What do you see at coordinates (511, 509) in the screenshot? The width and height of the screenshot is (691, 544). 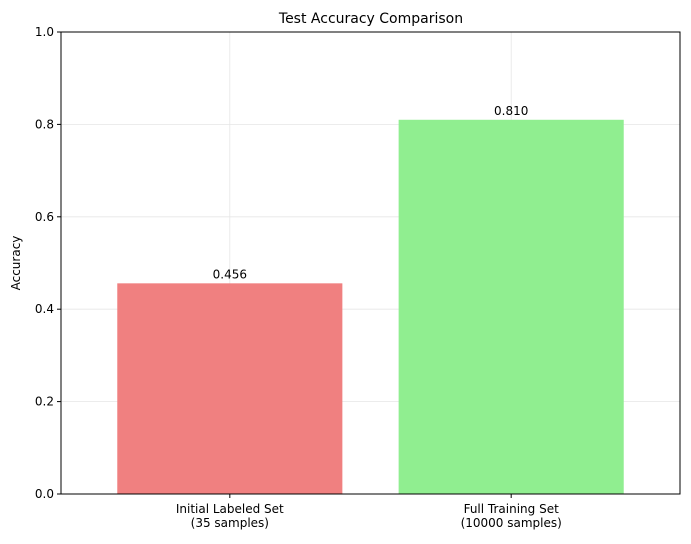 I see `x-tick-label: Full Training Set` at bounding box center [511, 509].